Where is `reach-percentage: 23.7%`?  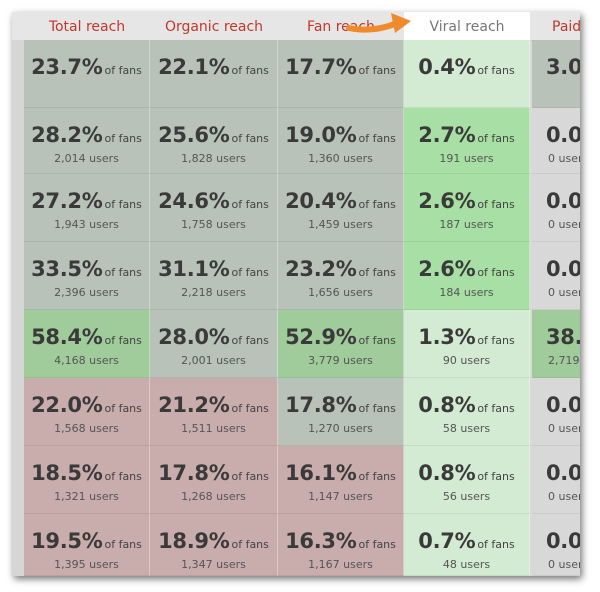 reach-percentage: 23.7% is located at coordinates (67, 67).